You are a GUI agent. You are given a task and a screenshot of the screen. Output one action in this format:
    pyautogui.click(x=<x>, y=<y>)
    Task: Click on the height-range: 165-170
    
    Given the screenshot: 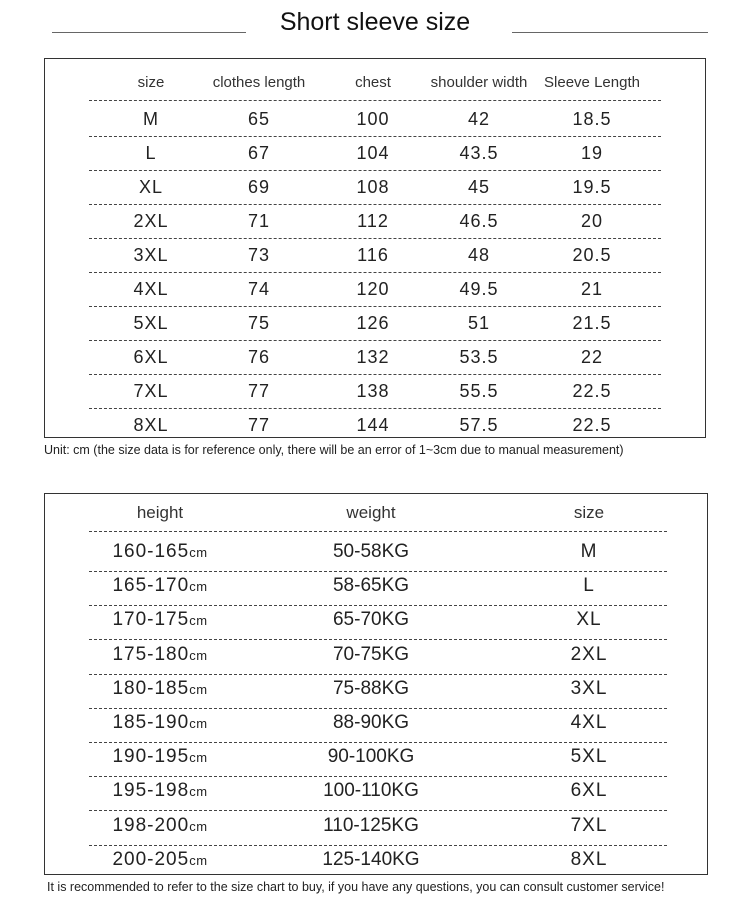 What is the action you would take?
    pyautogui.click(x=151, y=586)
    